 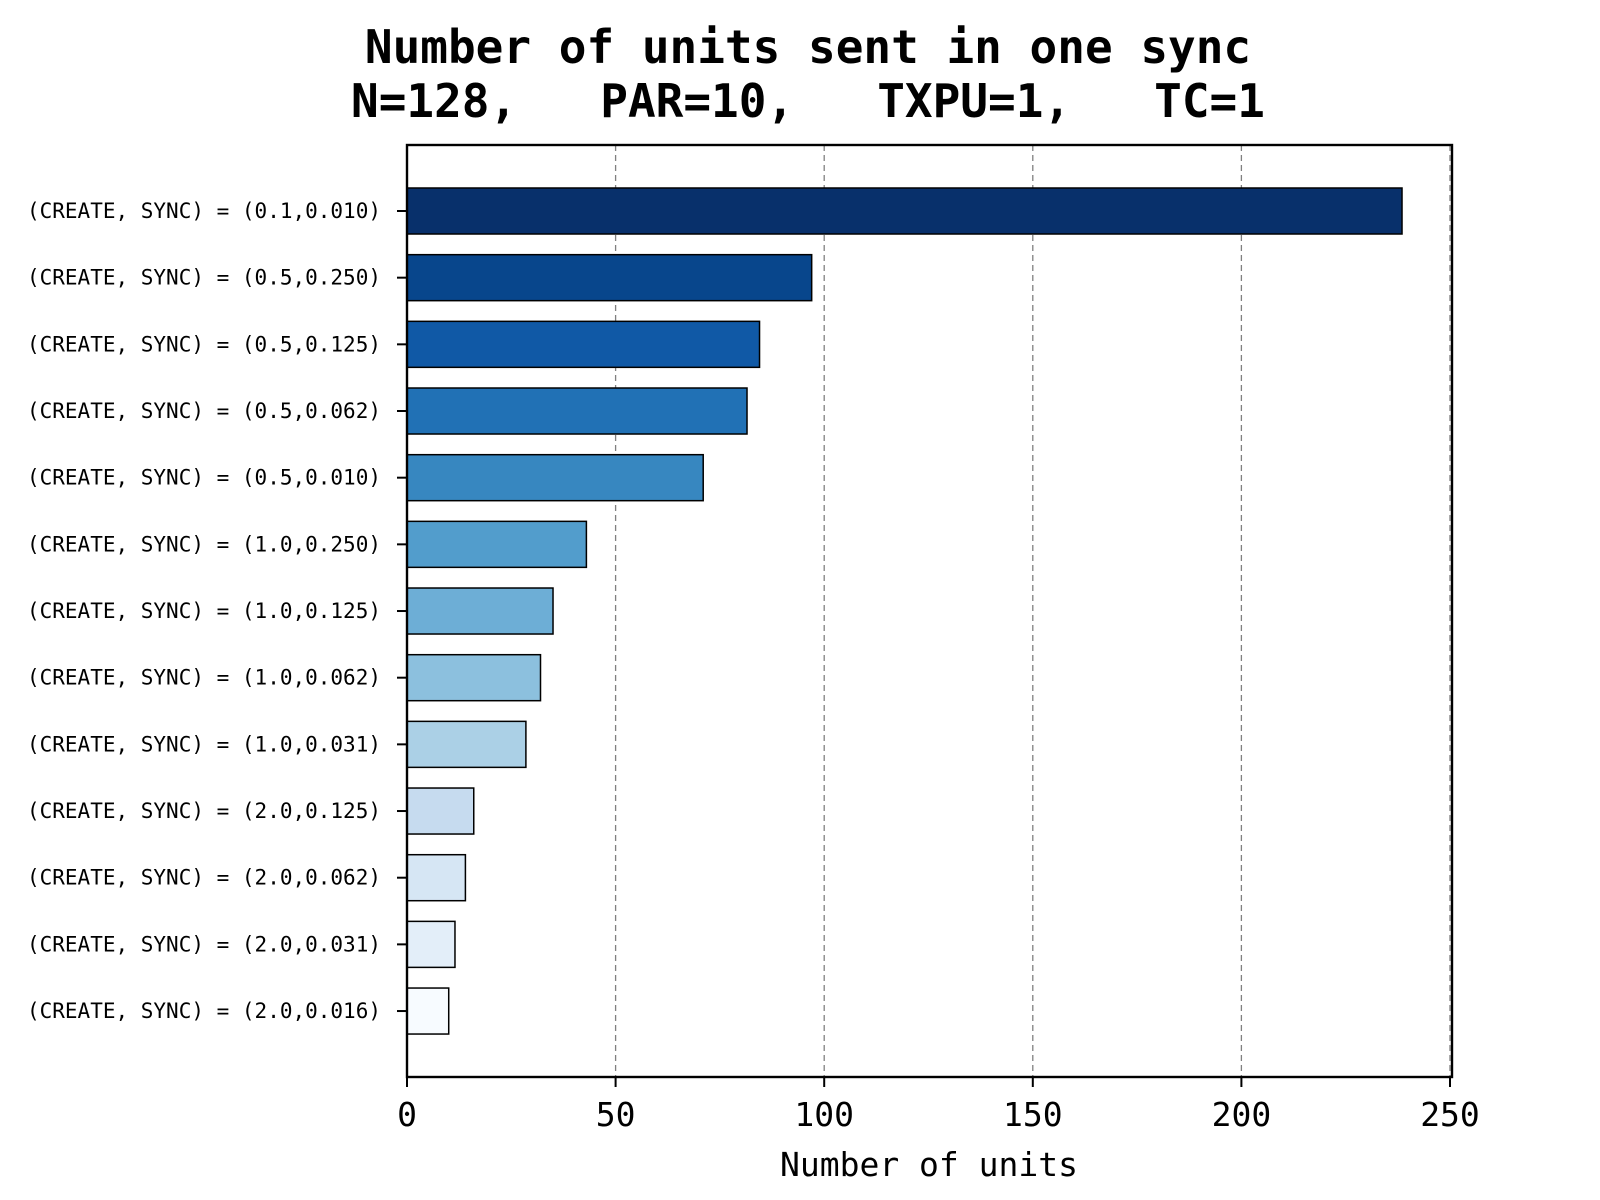 I want to click on x-tick-label-50: 50, so click(x=616, y=1114).